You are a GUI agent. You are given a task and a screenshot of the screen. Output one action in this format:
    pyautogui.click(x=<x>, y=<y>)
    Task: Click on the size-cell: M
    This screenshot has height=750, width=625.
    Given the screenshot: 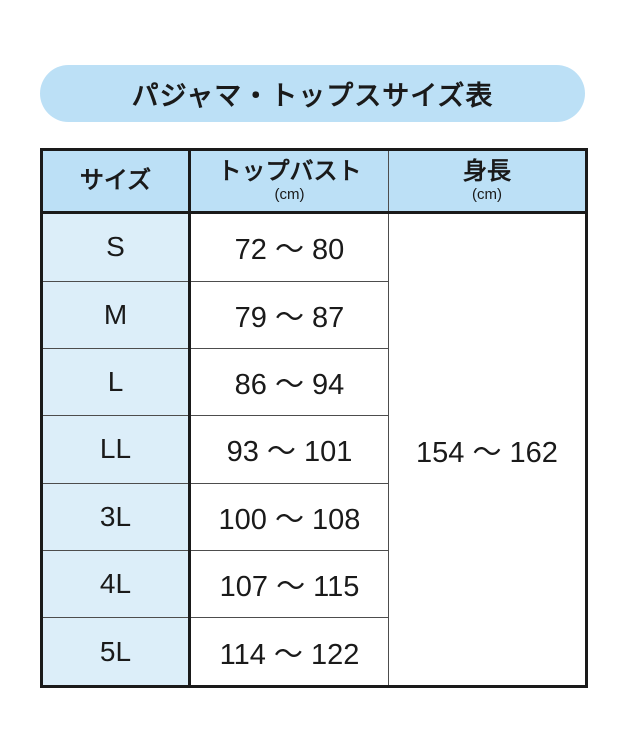 What is the action you would take?
    pyautogui.click(x=116, y=314)
    